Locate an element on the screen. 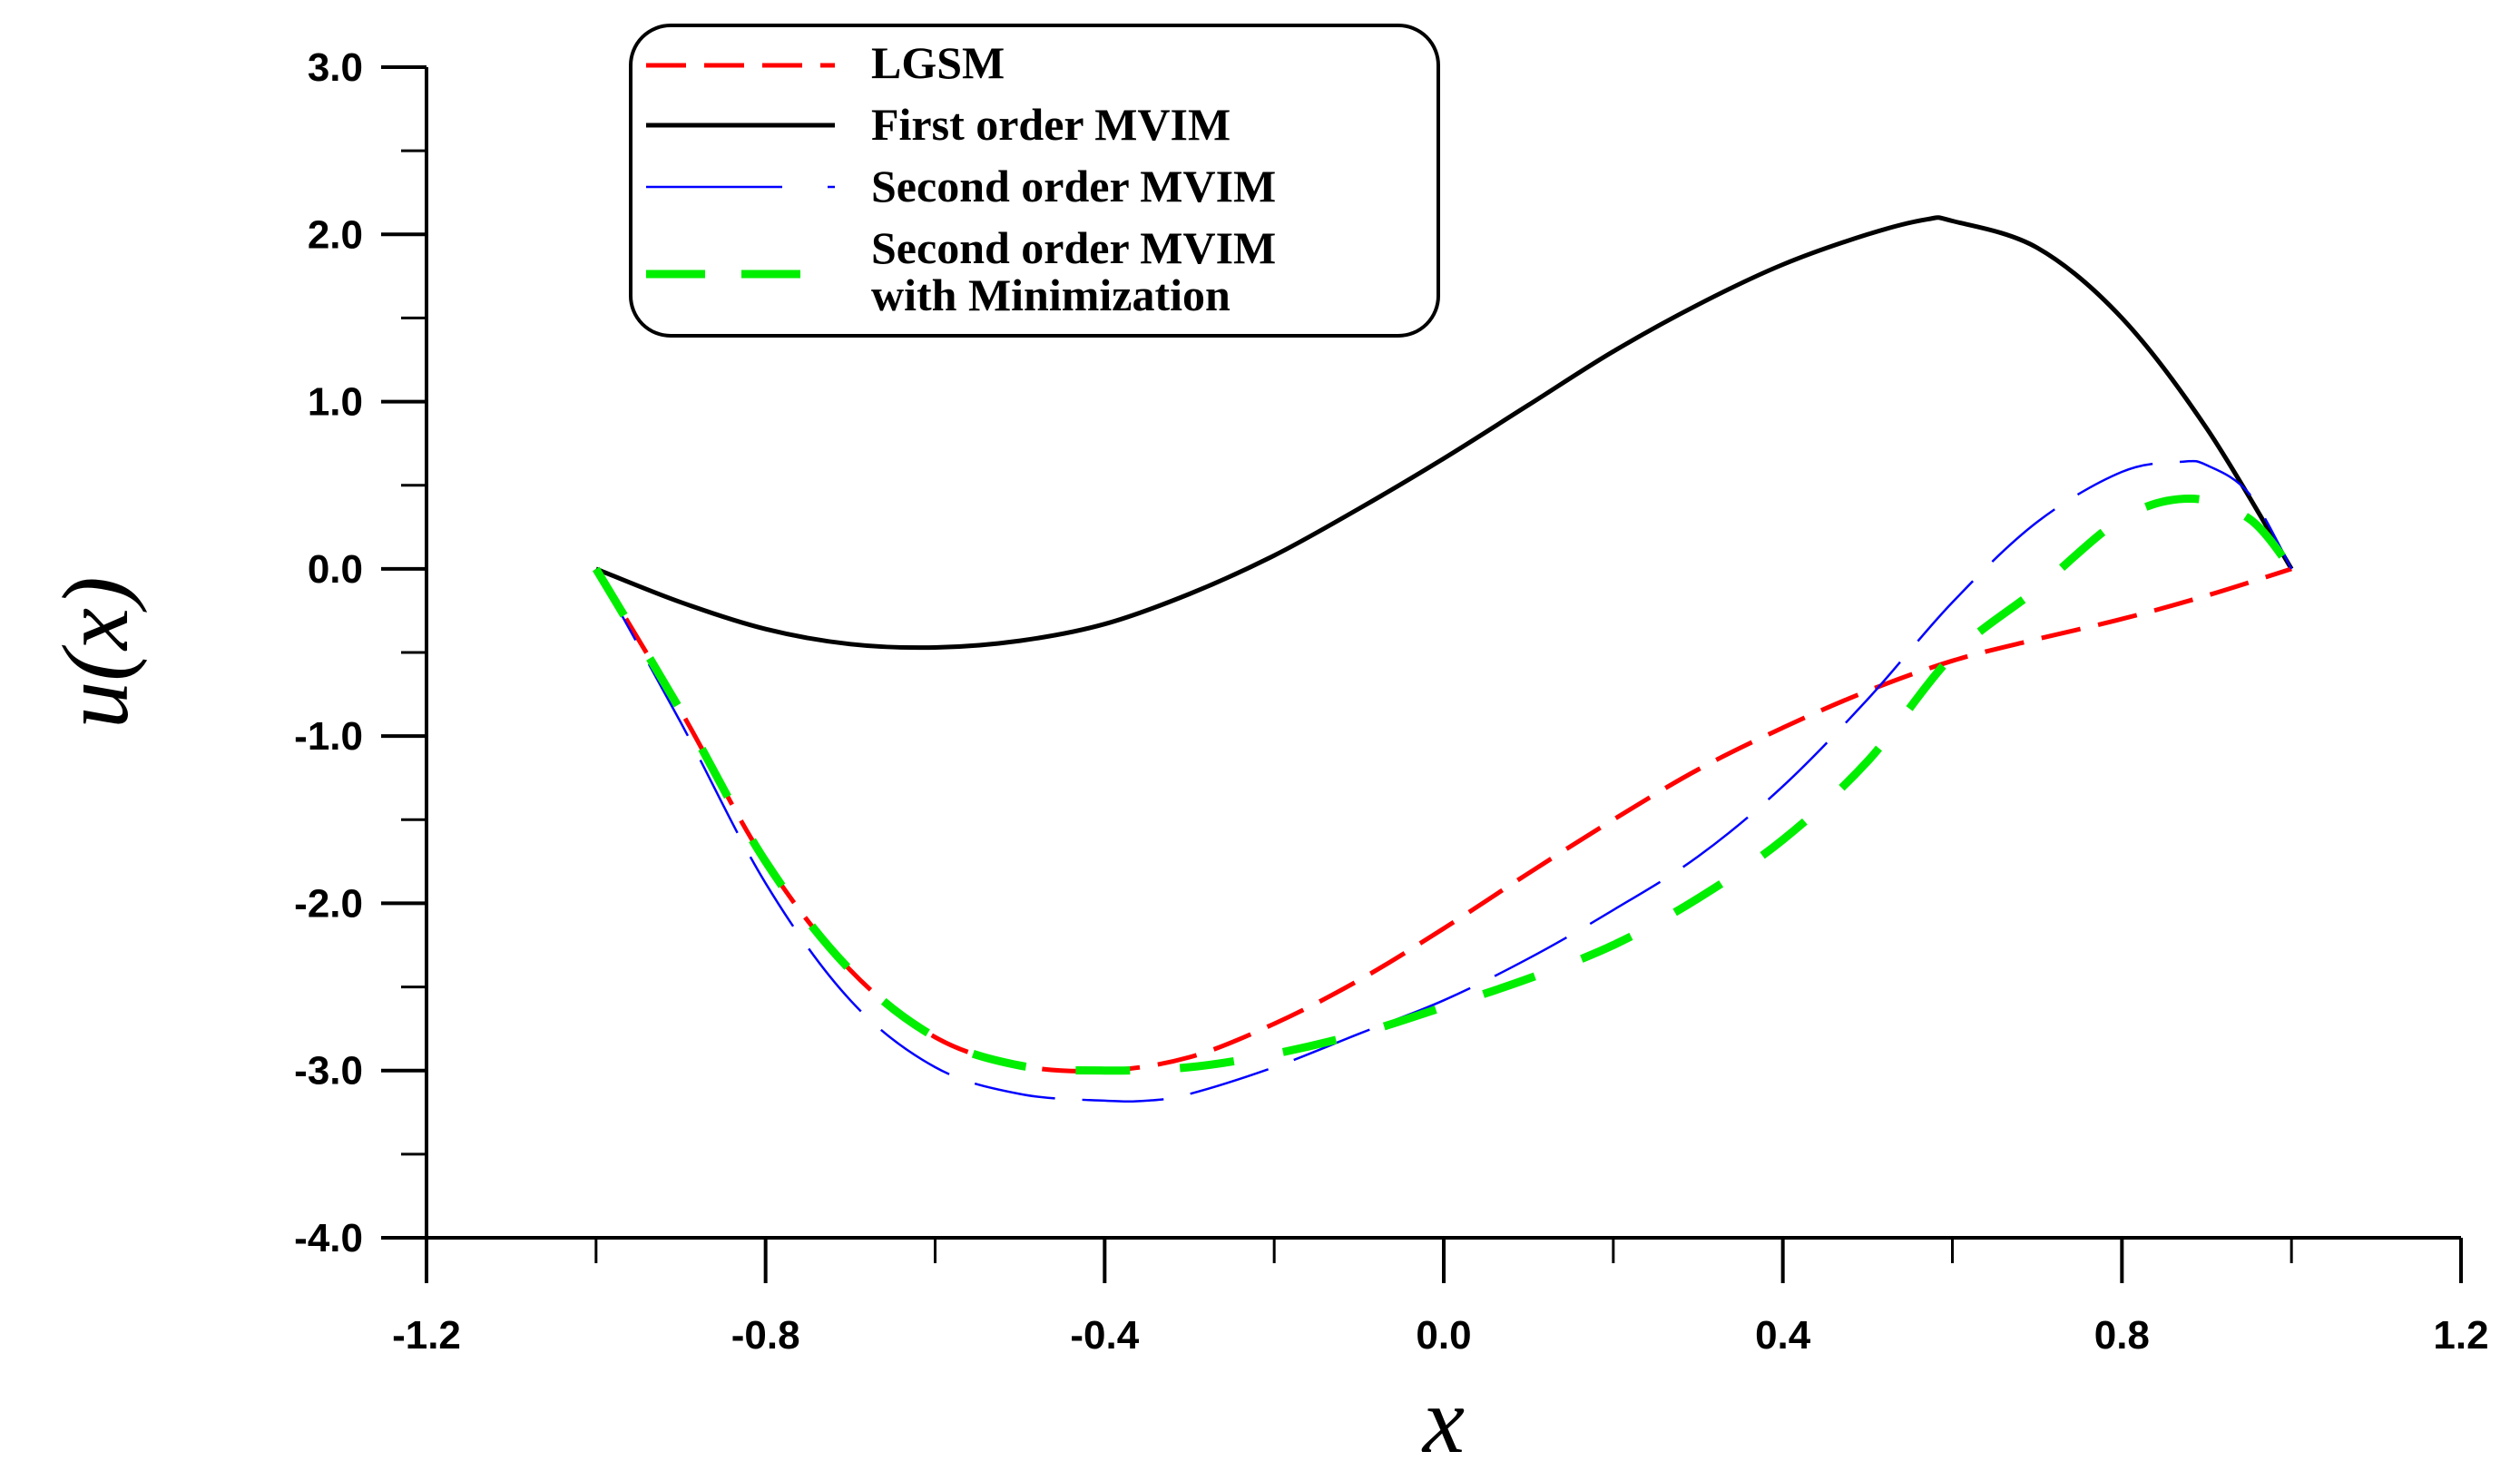 Image resolution: width=2520 pixels, height=1471 pixels. legend-label-1: LGSM is located at coordinates (938, 62).